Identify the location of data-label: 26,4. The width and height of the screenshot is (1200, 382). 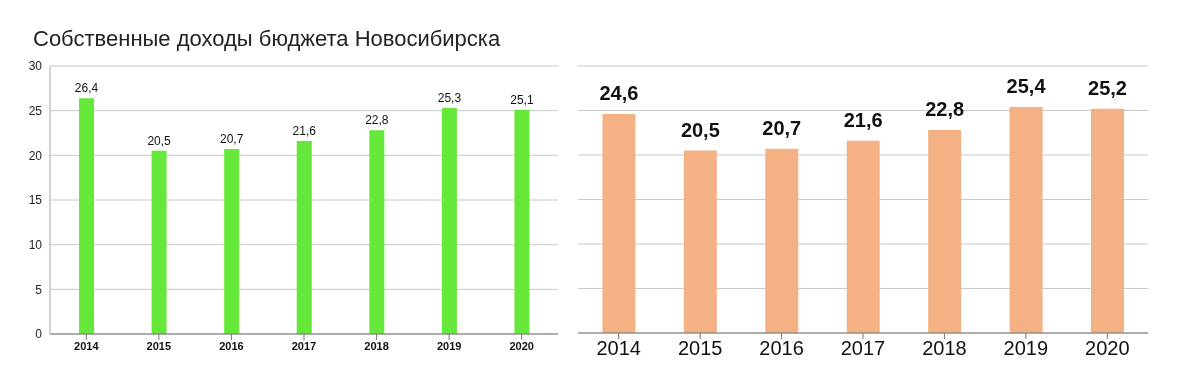
(86, 88).